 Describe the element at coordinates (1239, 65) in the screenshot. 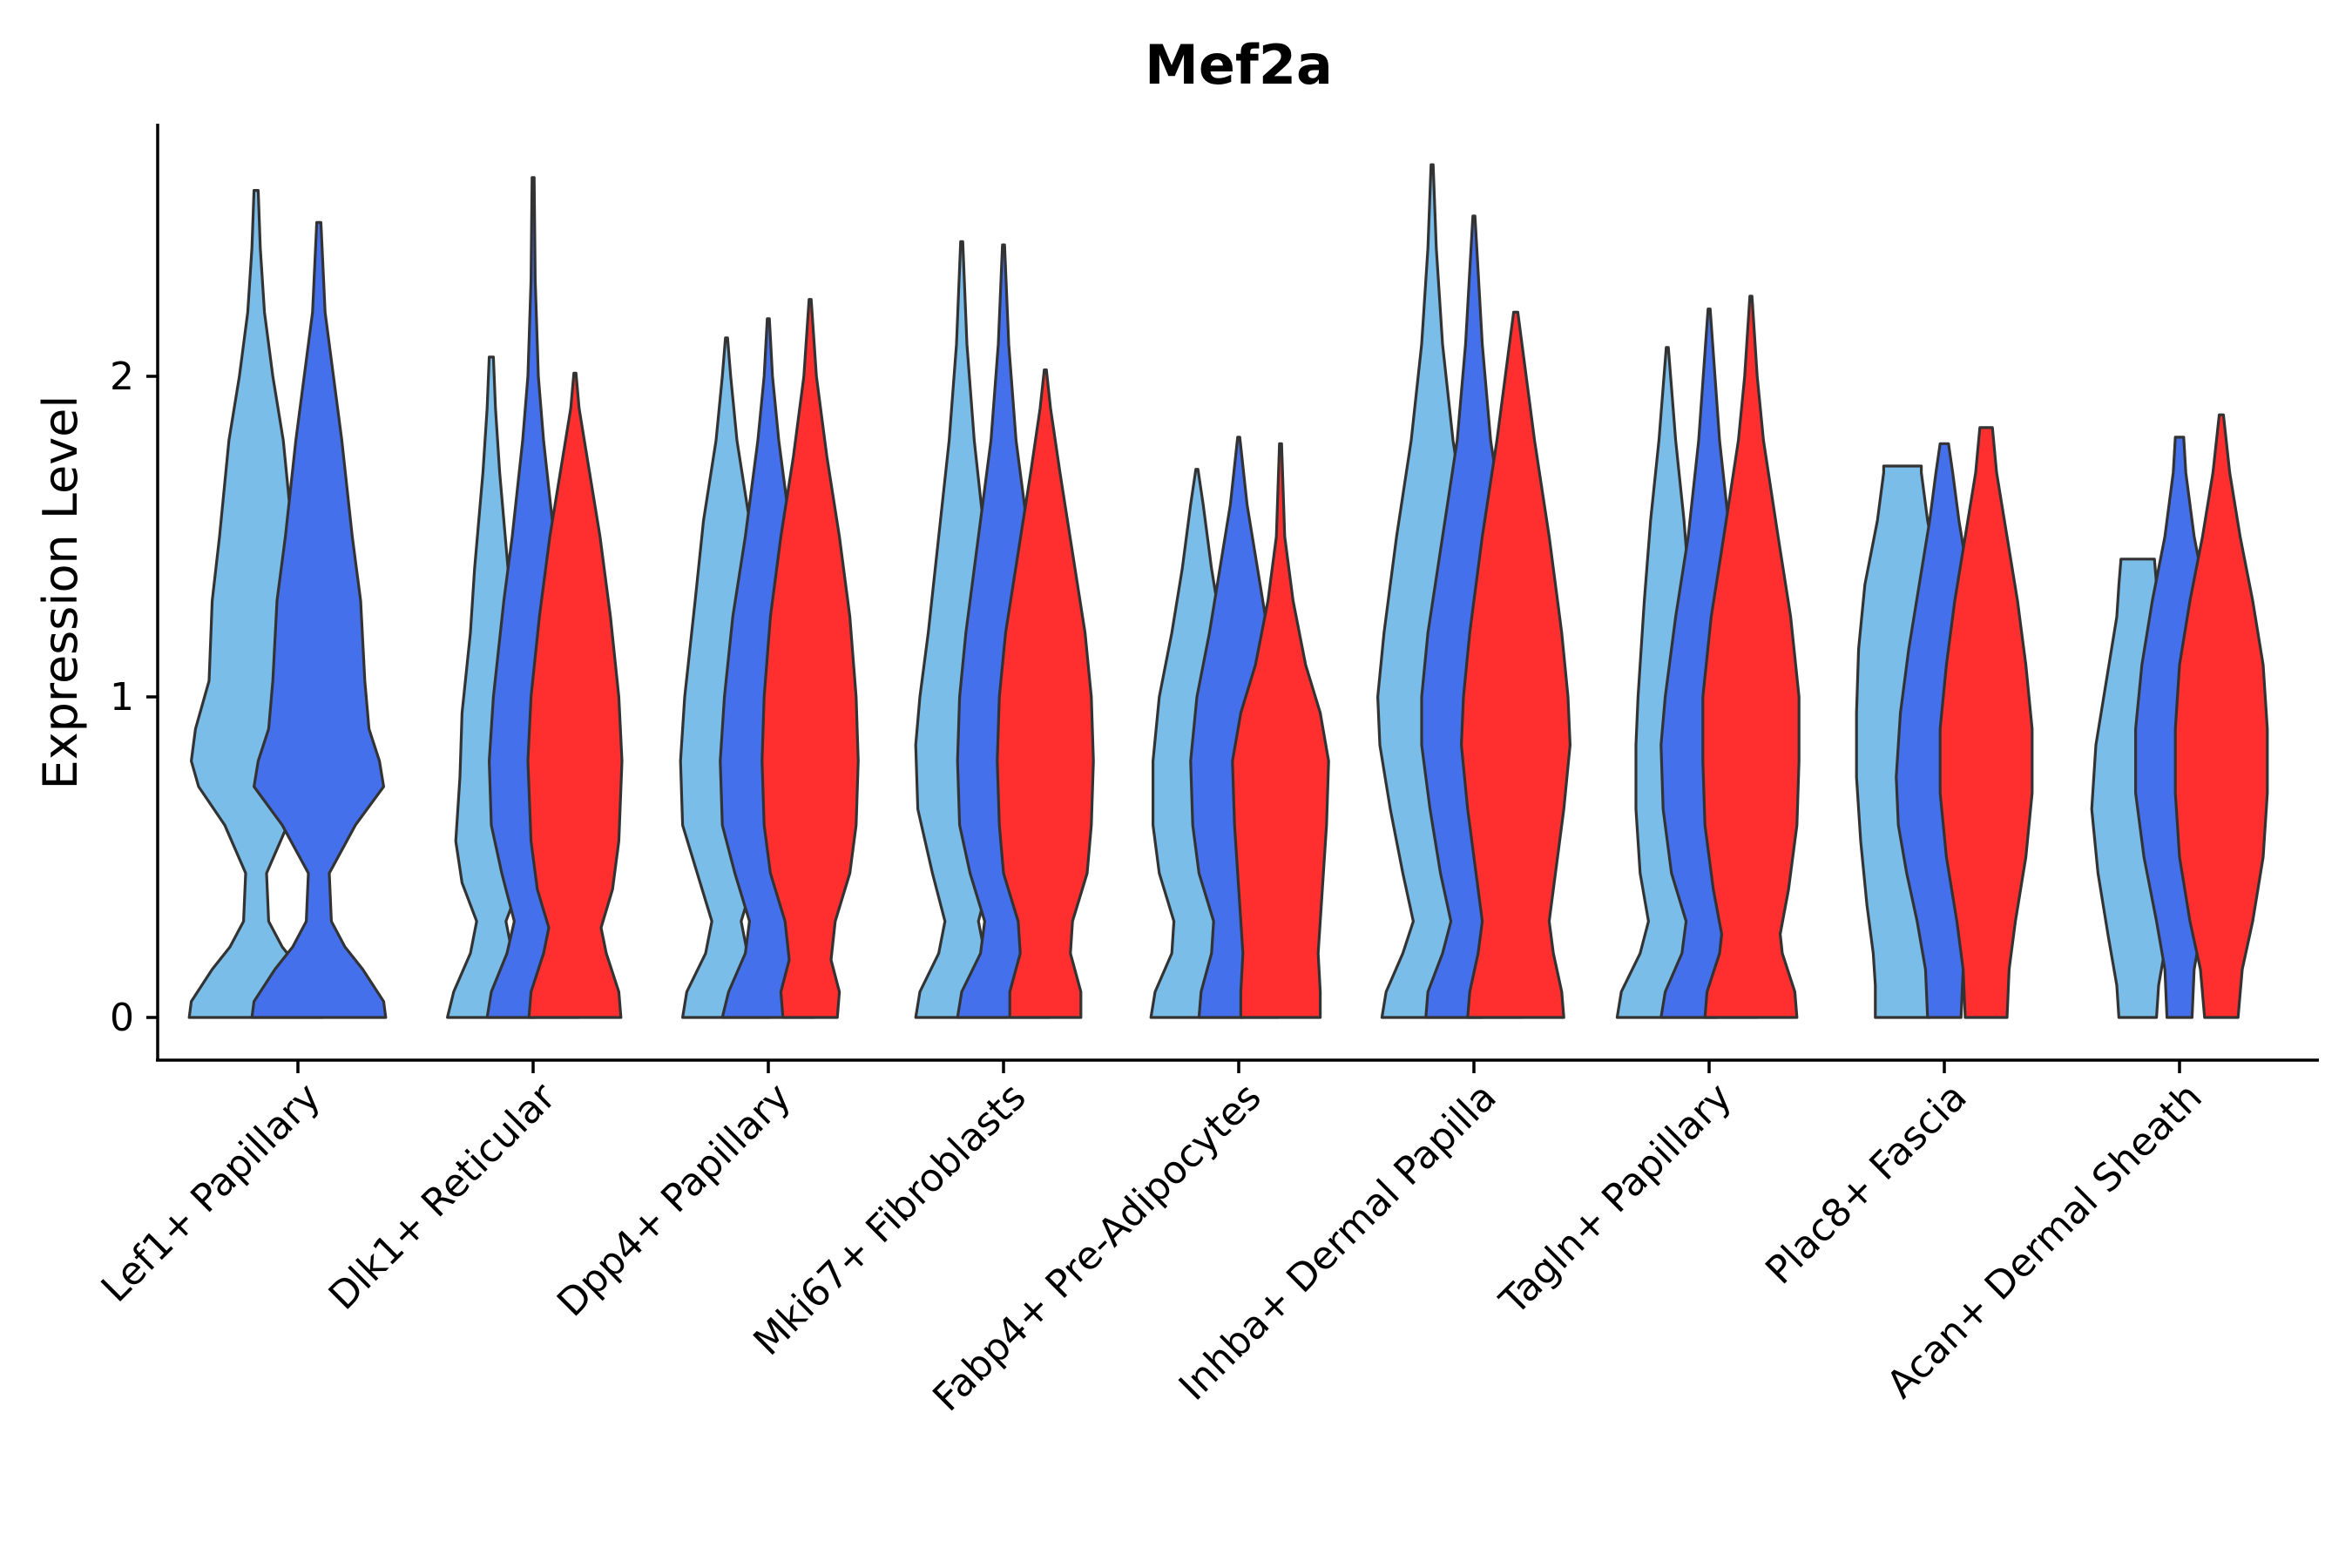

I see `chart-title: Mef2a` at that location.